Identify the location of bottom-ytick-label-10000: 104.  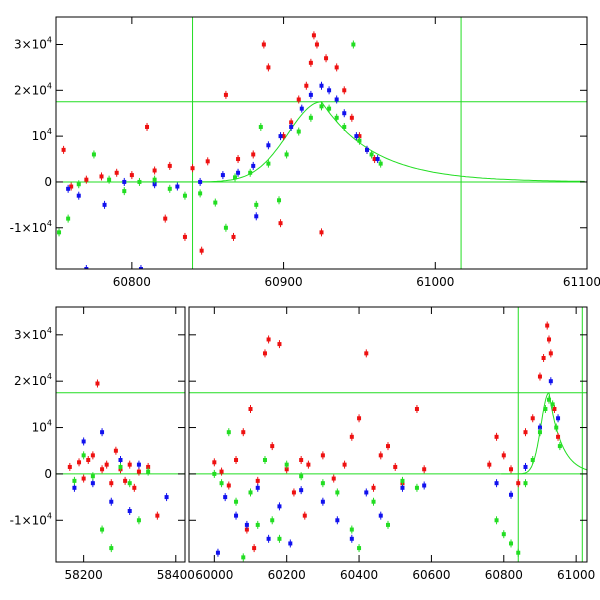
(42, 427).